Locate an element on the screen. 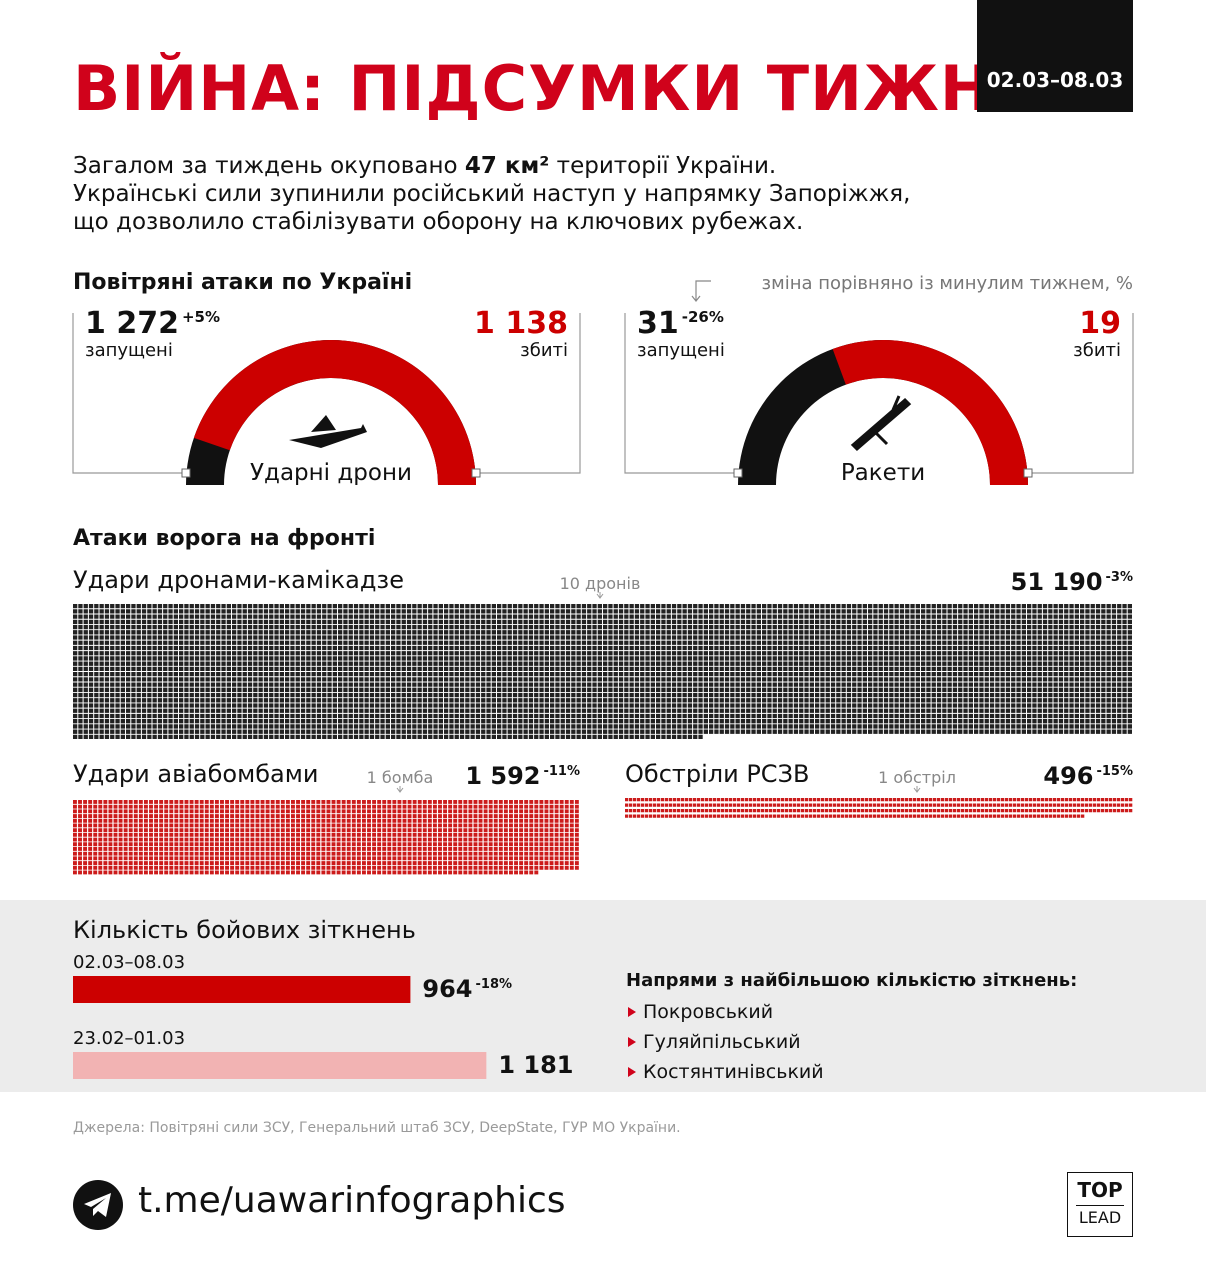 Image resolution: width=1206 pixels, height=1280 pixels. total-value: 1 592 is located at coordinates (503, 776).